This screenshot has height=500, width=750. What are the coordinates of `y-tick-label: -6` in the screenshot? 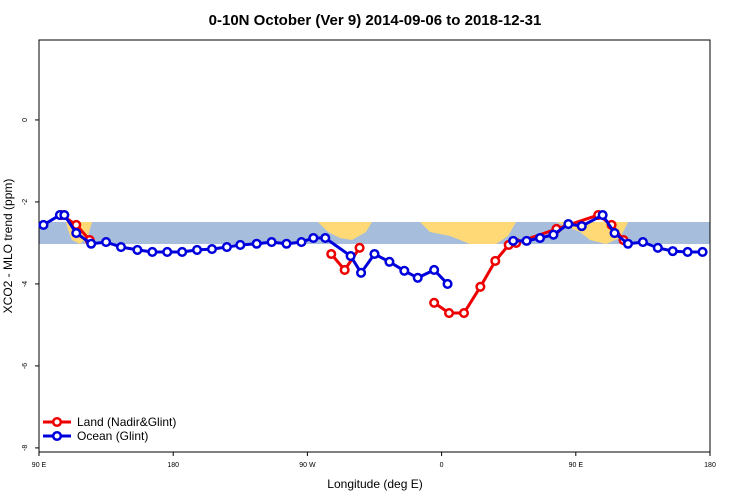 It's located at (25, 366).